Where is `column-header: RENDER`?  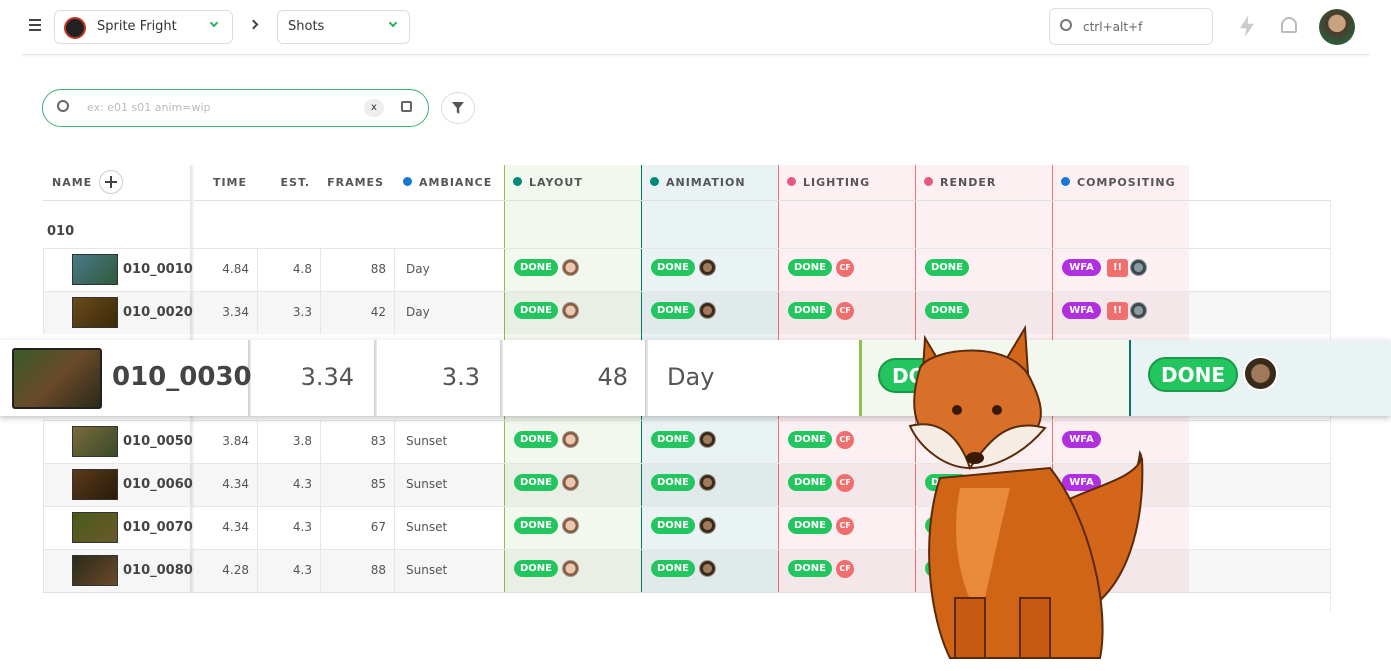 column-header: RENDER is located at coordinates (968, 182).